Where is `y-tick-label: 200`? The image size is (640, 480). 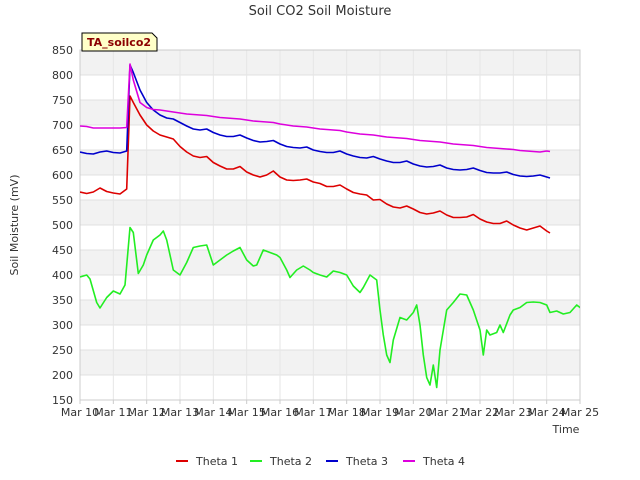
y-tick-label: 200 is located at coordinates (62, 375).